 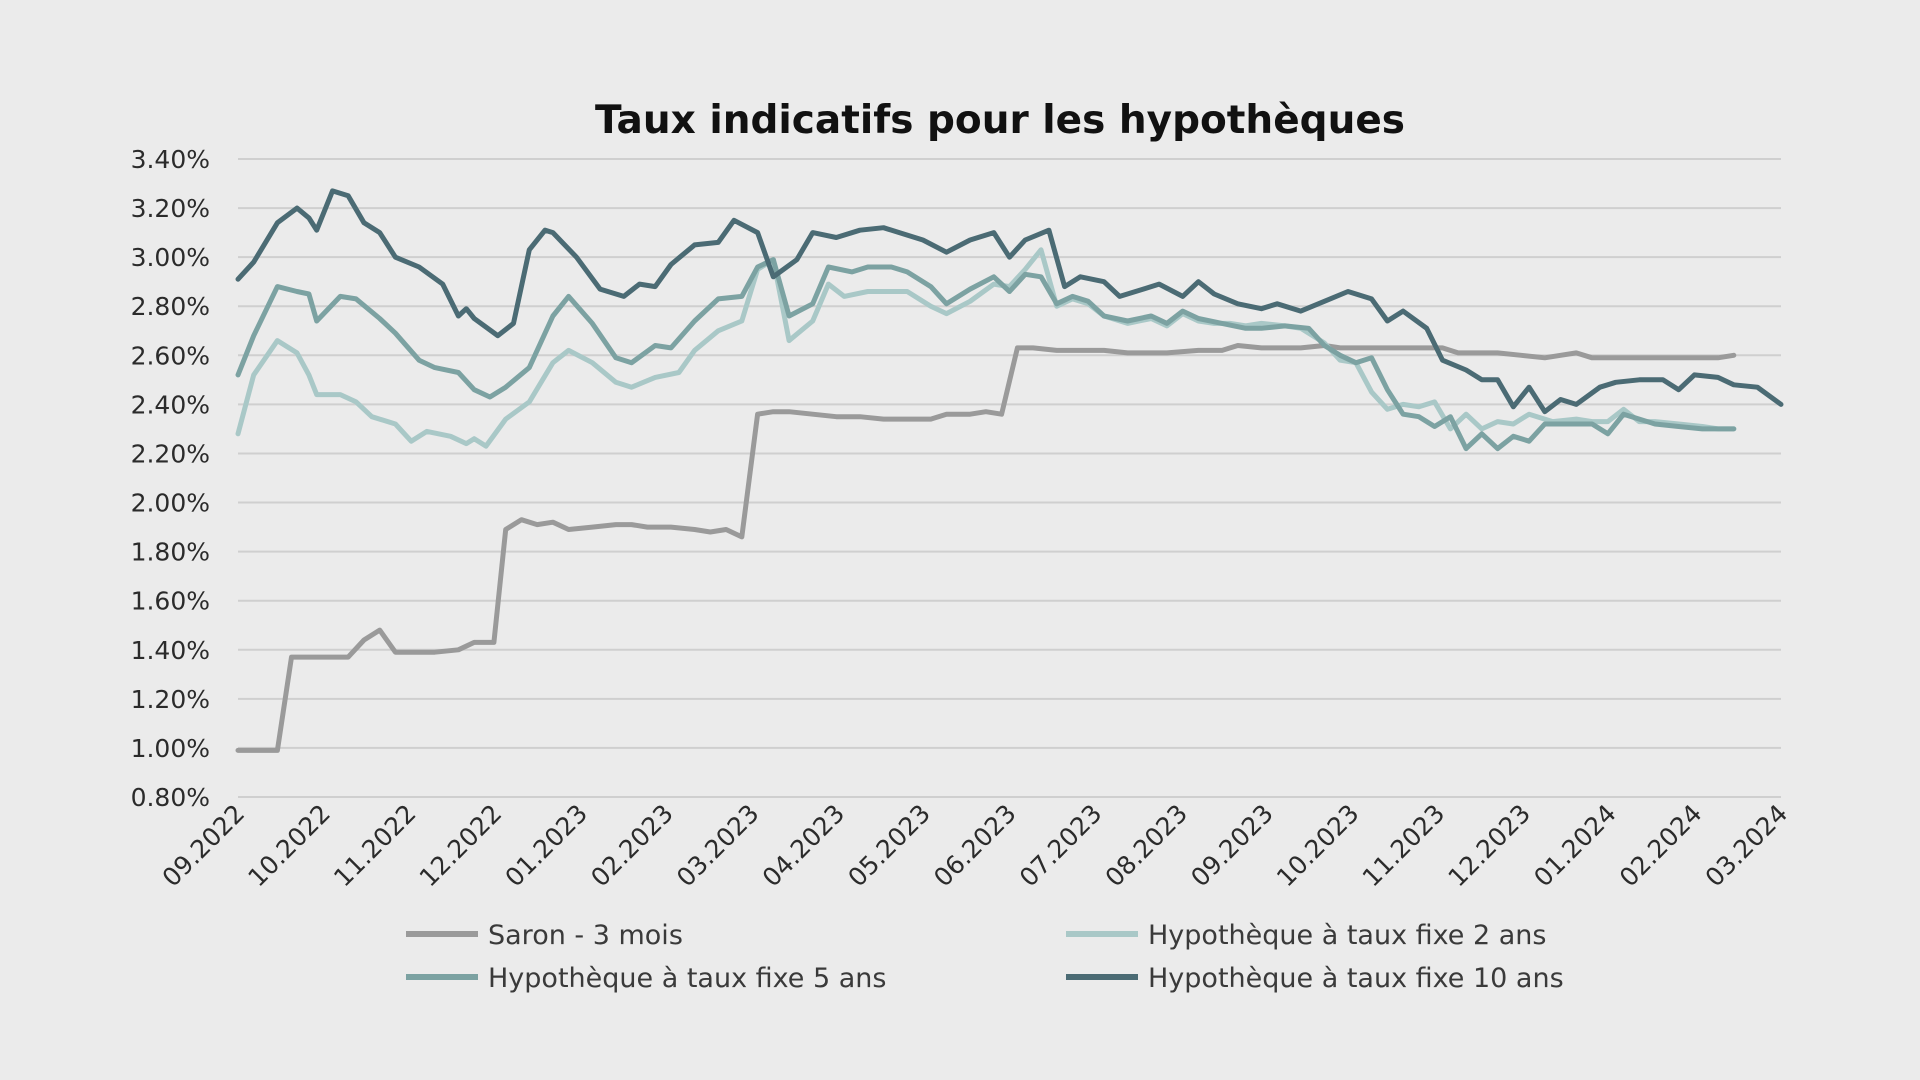 I want to click on x-tick-label: 09.2023, so click(x=1232, y=846).